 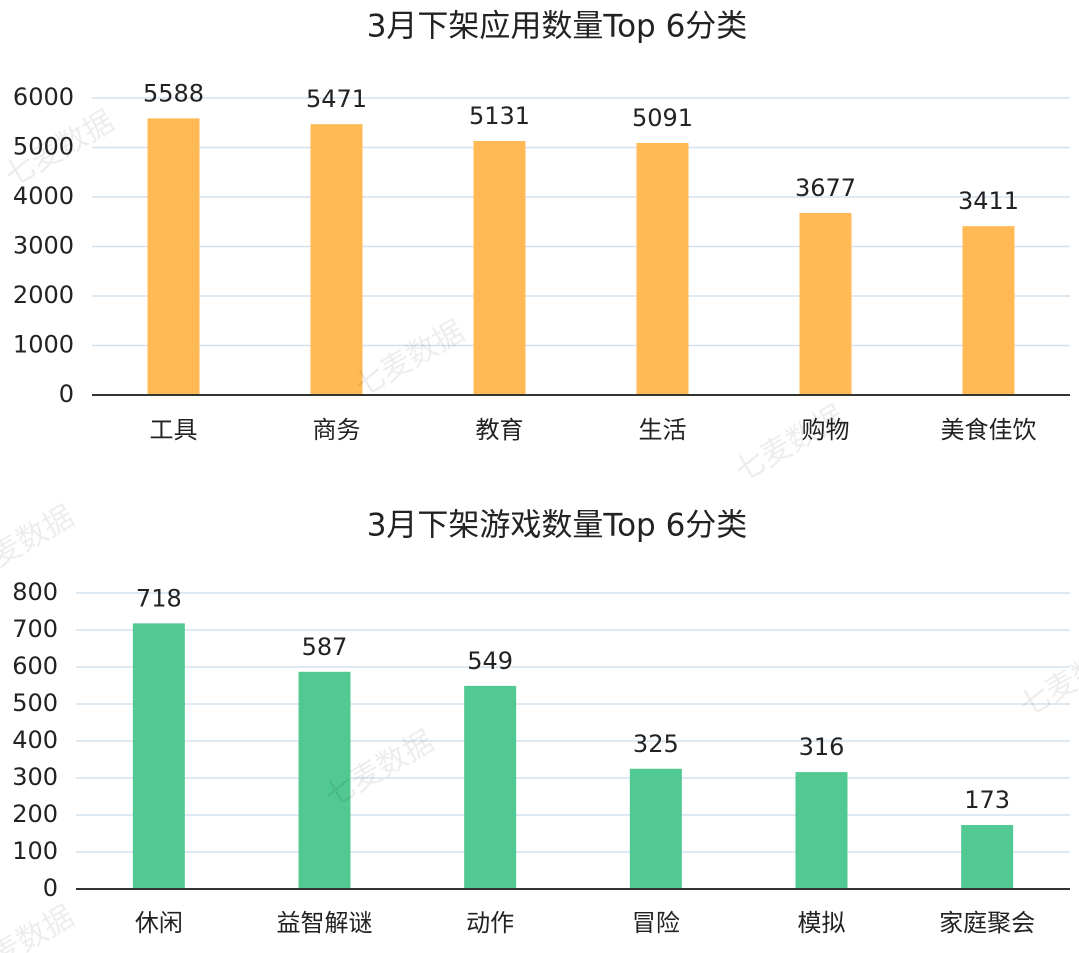 What do you see at coordinates (43, 345) in the screenshot?
I see `y-tick-label: 1000` at bounding box center [43, 345].